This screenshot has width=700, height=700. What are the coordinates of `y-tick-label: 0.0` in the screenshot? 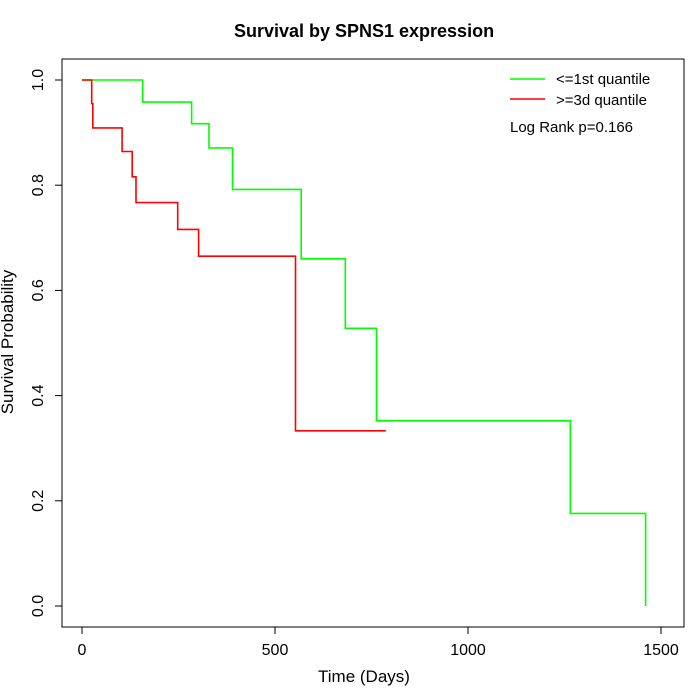 It's located at (38, 606).